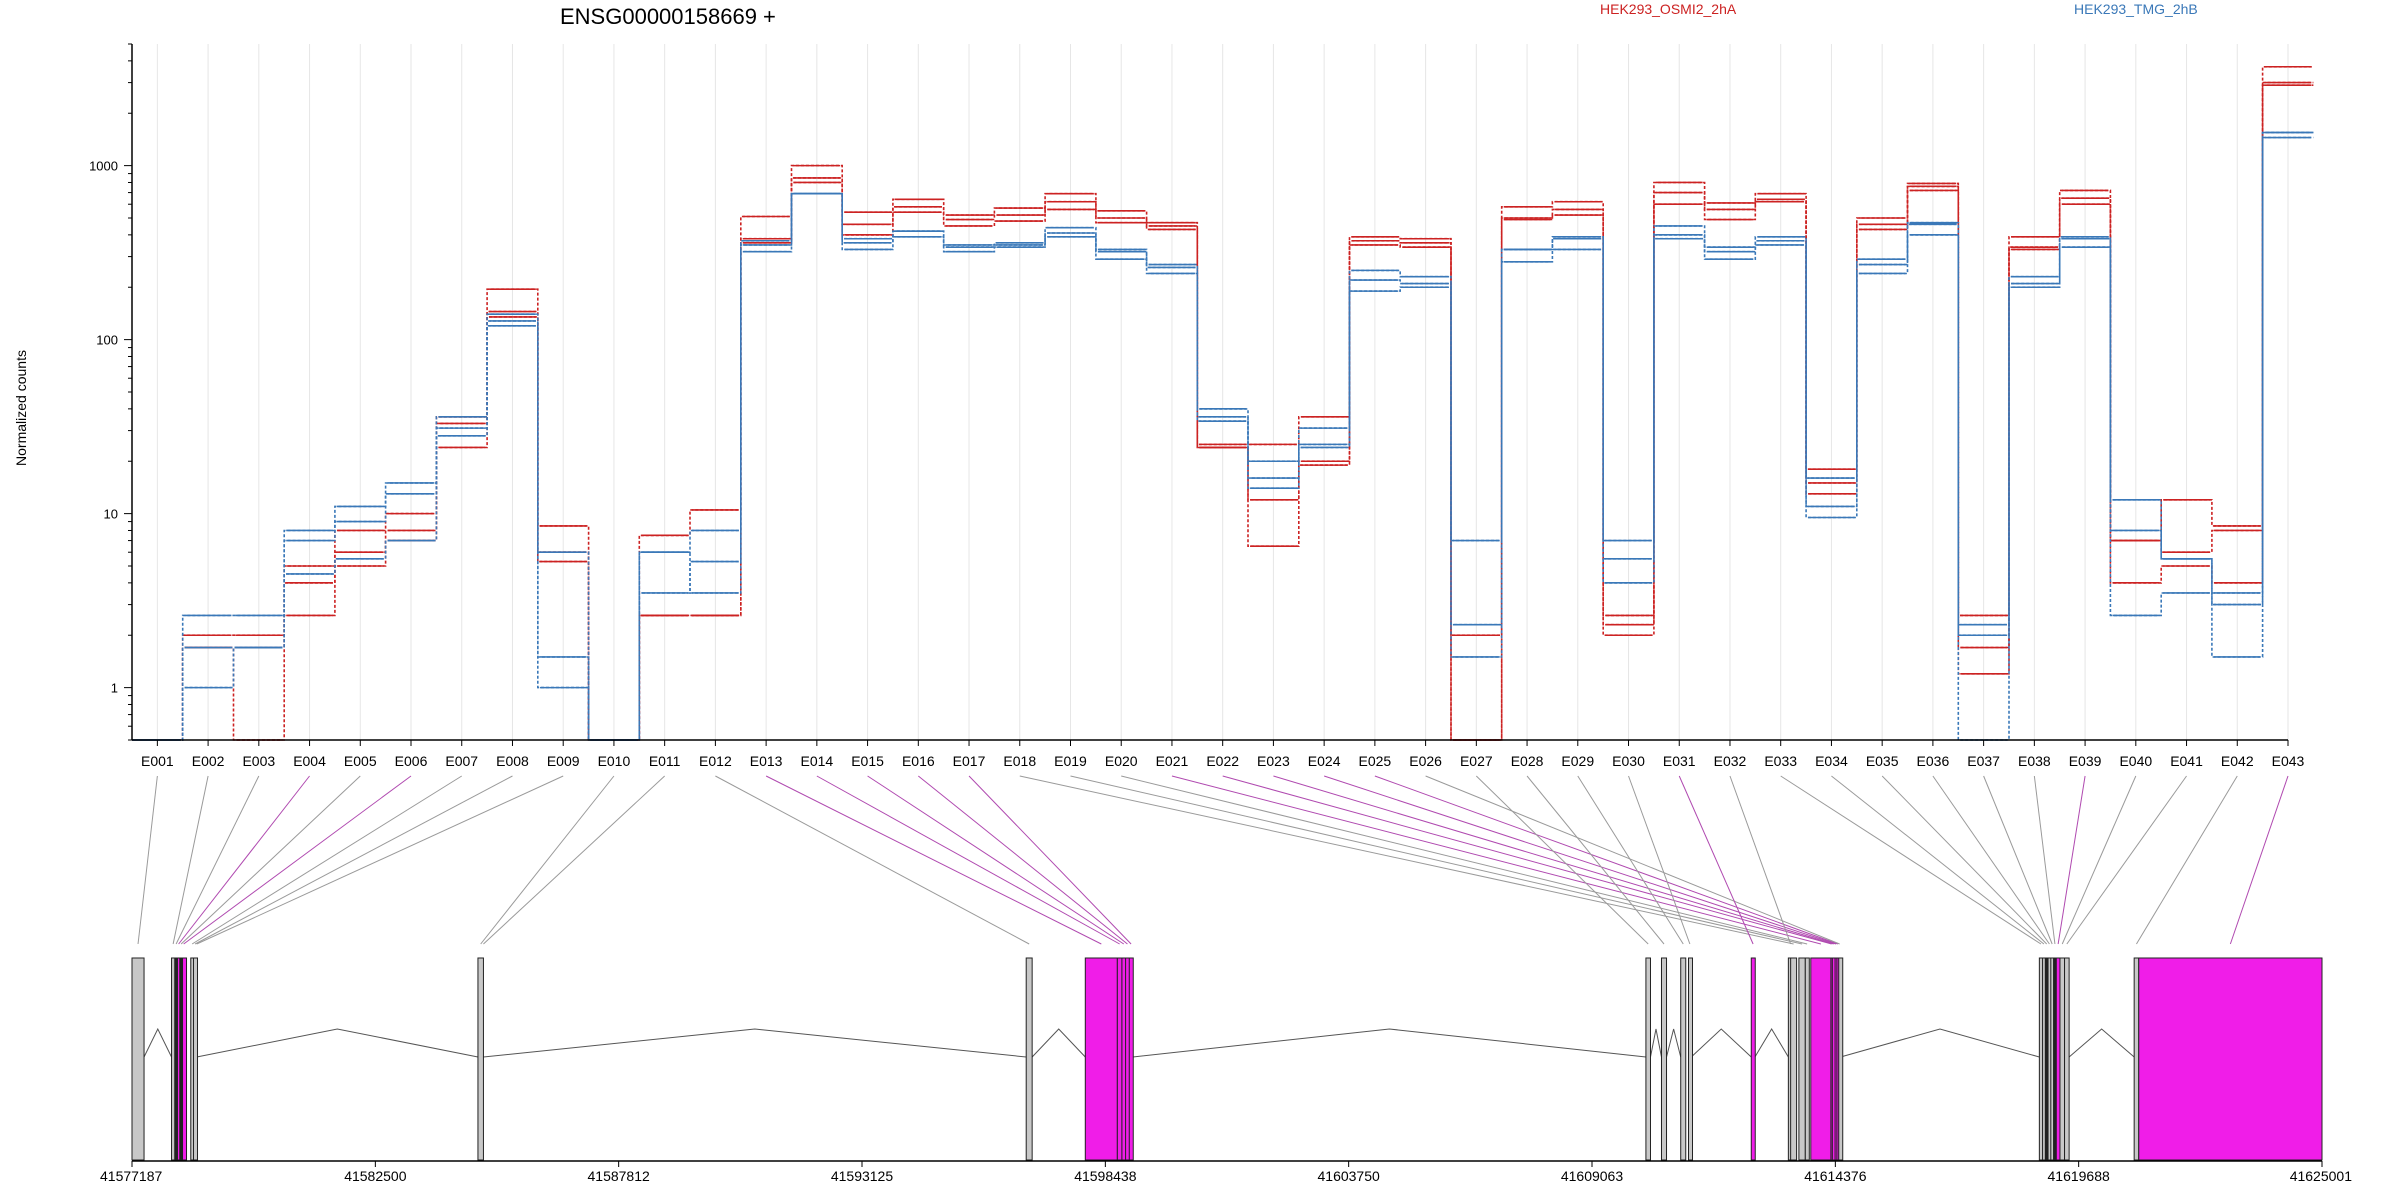 The height and width of the screenshot is (1200, 2400). What do you see at coordinates (411, 761) in the screenshot?
I see `x-tick-label-e006: E006` at bounding box center [411, 761].